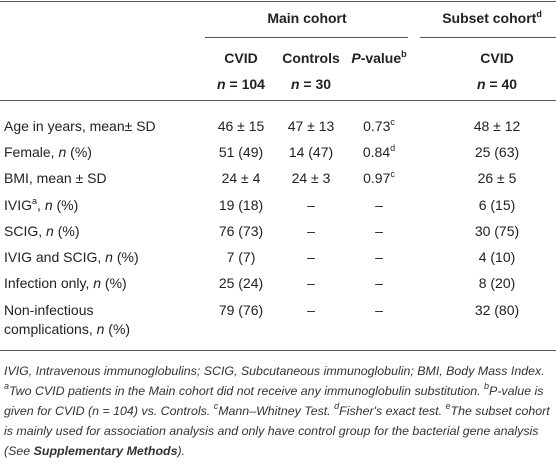 The height and width of the screenshot is (465, 556). I want to click on text-run: = 30, so click(315, 83).